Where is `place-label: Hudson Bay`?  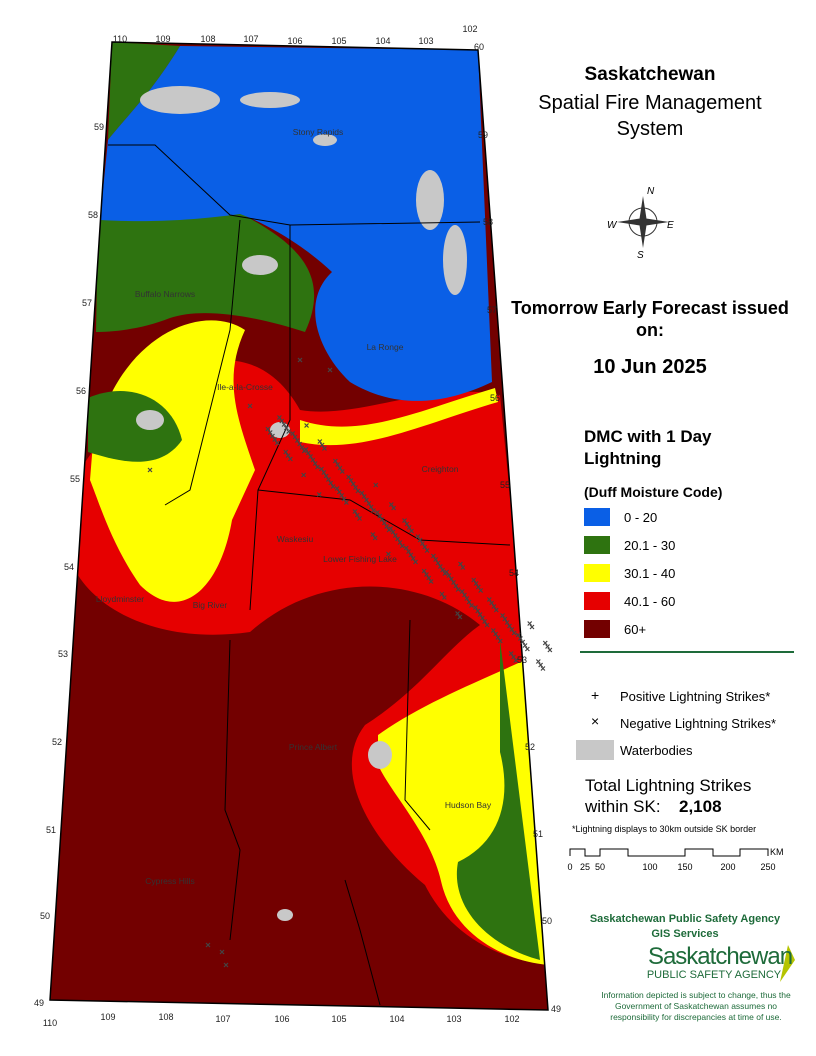
place-label: Hudson Bay is located at coordinates (468, 805).